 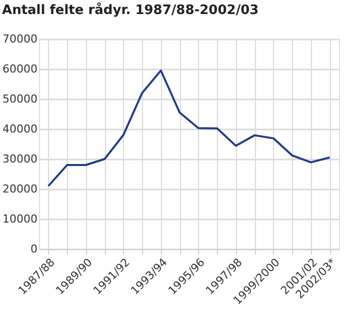 What do you see at coordinates (20, 39) in the screenshot?
I see `y-tick-label: 70000` at bounding box center [20, 39].